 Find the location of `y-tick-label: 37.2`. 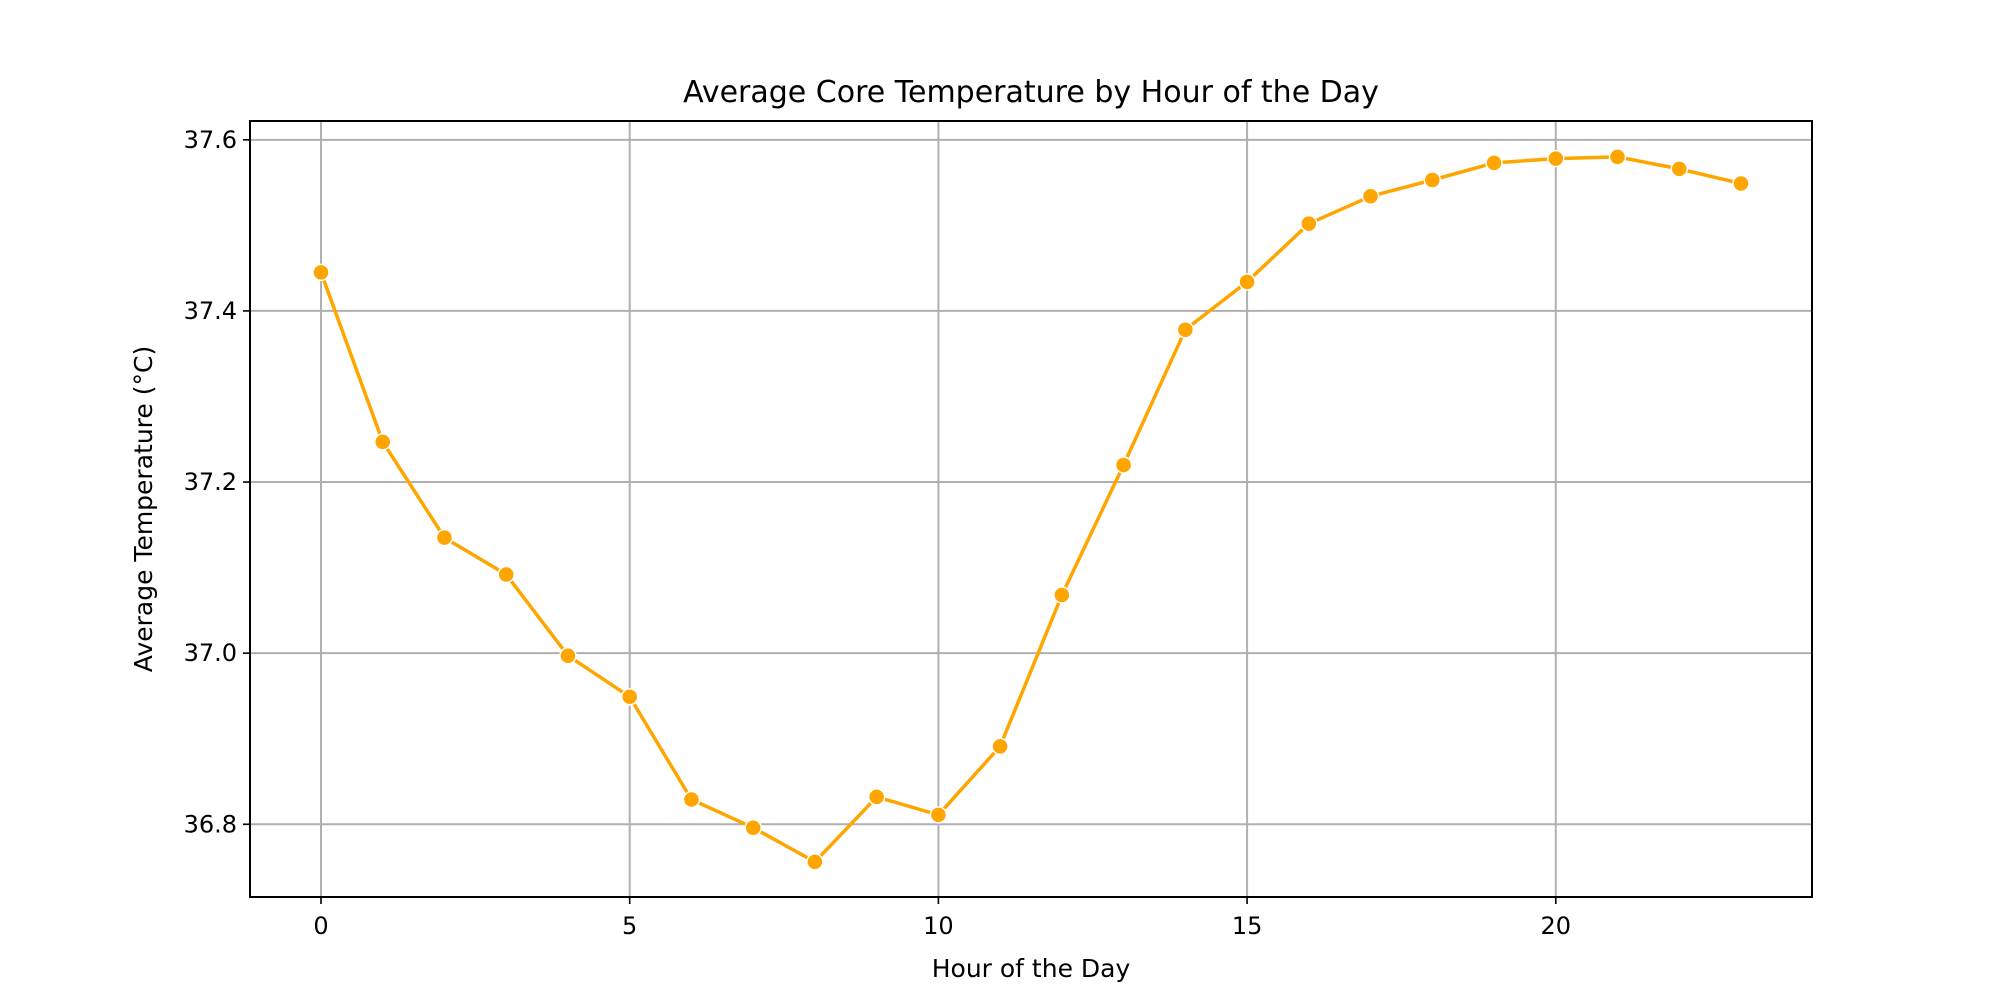

y-tick-label: 37.2 is located at coordinates (210, 482).